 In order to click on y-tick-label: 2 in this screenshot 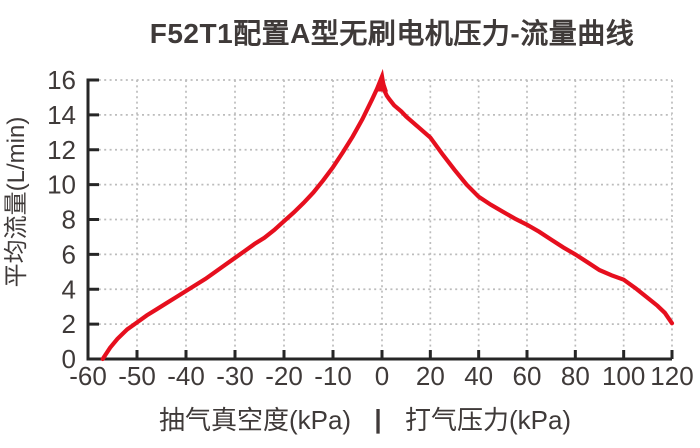, I will do `click(69, 324)`.